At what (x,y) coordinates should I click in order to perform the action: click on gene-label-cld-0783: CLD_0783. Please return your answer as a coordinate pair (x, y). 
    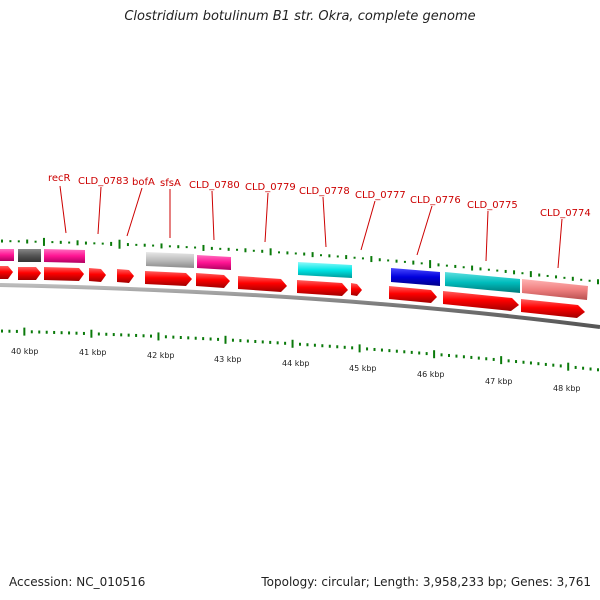
    Looking at the image, I should click on (103, 181).